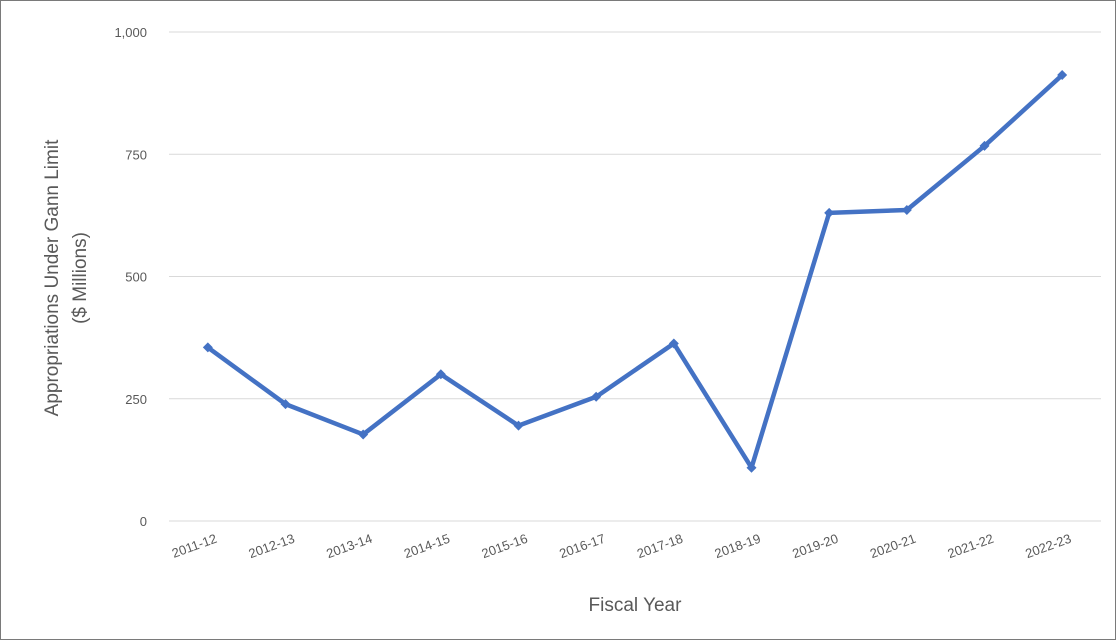 The height and width of the screenshot is (641, 1116). I want to click on y-tick-label: 500, so click(136, 277).